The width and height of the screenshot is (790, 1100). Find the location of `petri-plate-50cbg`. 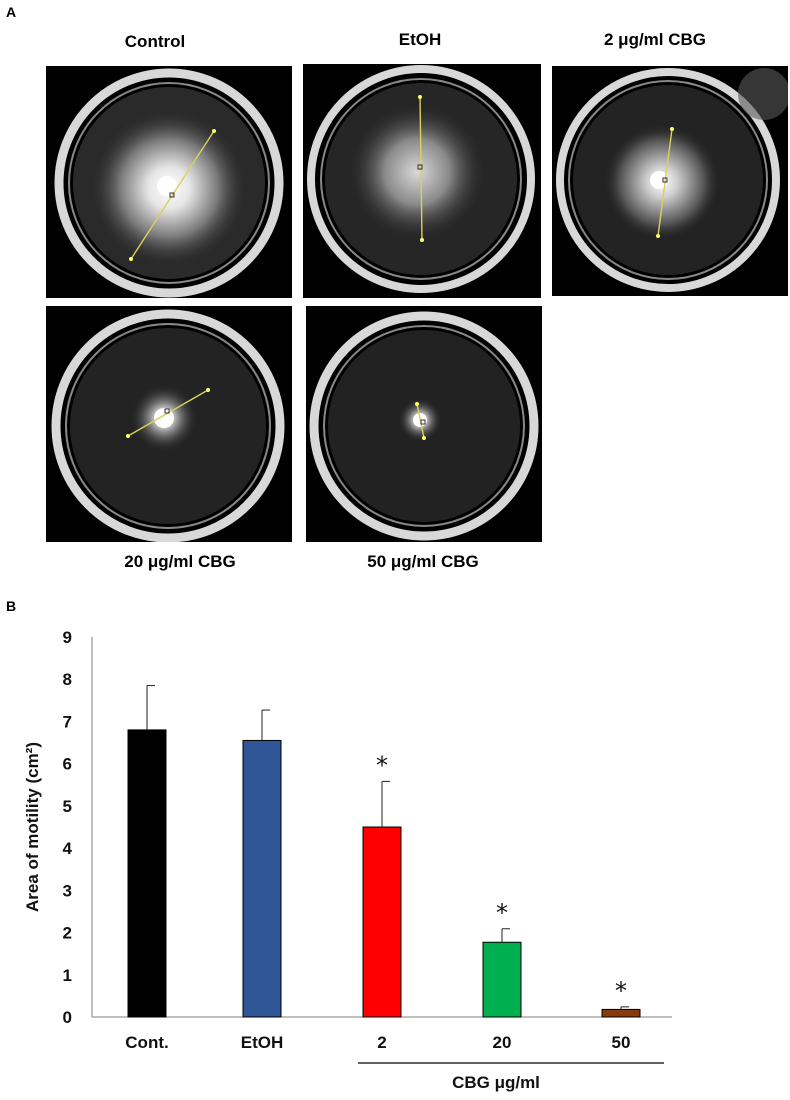

petri-plate-50cbg is located at coordinates (424, 424).